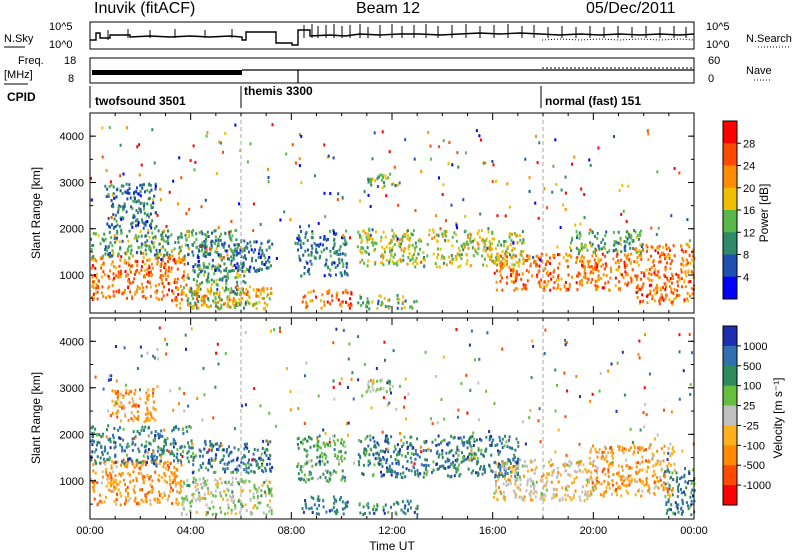 The width and height of the screenshot is (800, 554). Describe the element at coordinates (392, 35) in the screenshot. I see `nsky-frame` at that location.